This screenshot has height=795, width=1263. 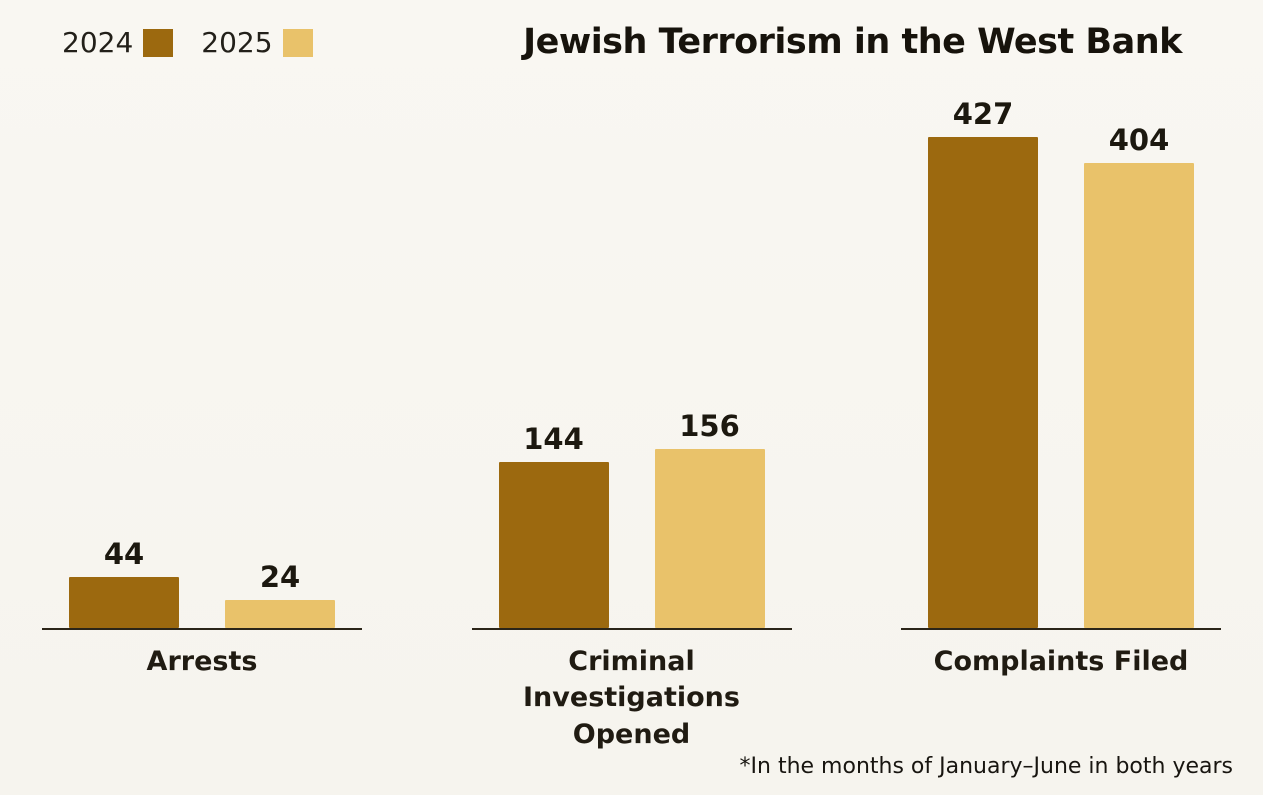 What do you see at coordinates (852, 42) in the screenshot?
I see `chart-title: Jewish Terrorism in the West Bank` at bounding box center [852, 42].